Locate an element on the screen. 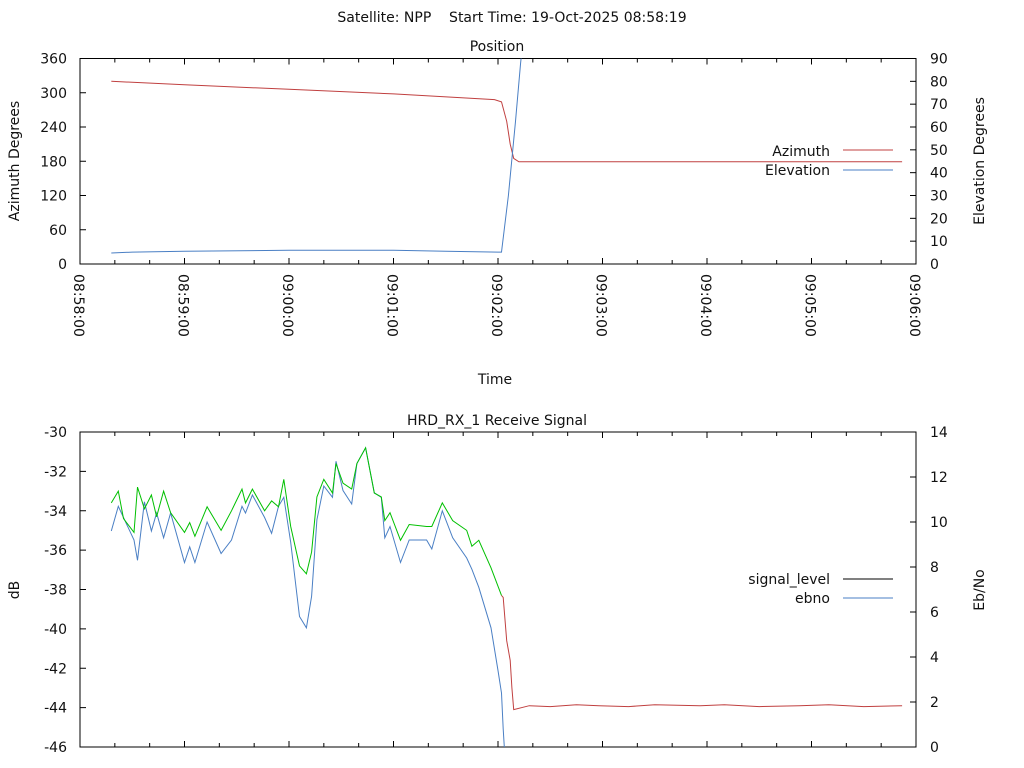 This screenshot has height=768, width=1024. y2-tick-label: 8 is located at coordinates (934, 568).